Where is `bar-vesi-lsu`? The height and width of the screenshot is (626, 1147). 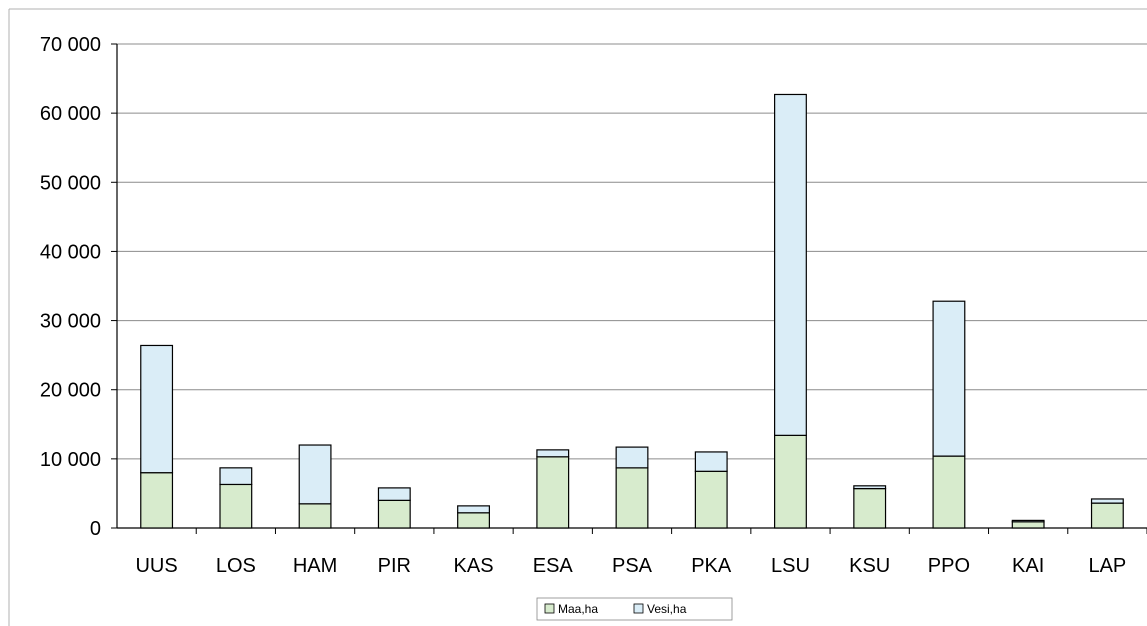
bar-vesi-lsu is located at coordinates (790, 264).